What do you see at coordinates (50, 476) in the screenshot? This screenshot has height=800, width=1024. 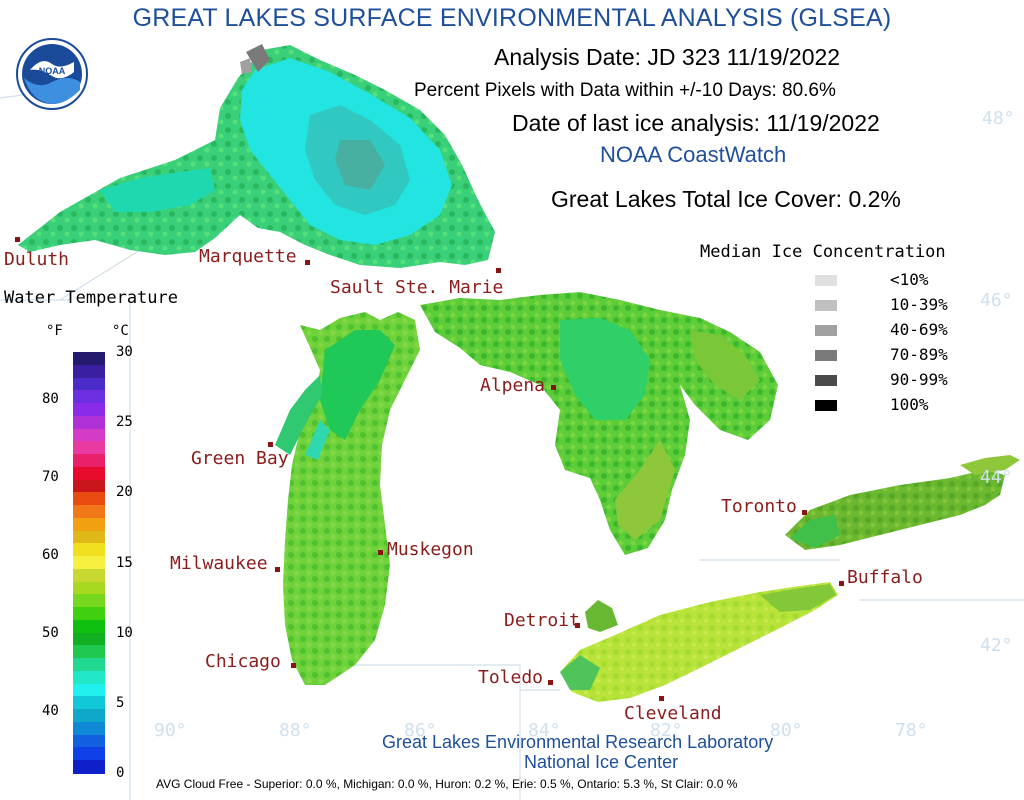 I see `fahrenheit-tick: 70` at bounding box center [50, 476].